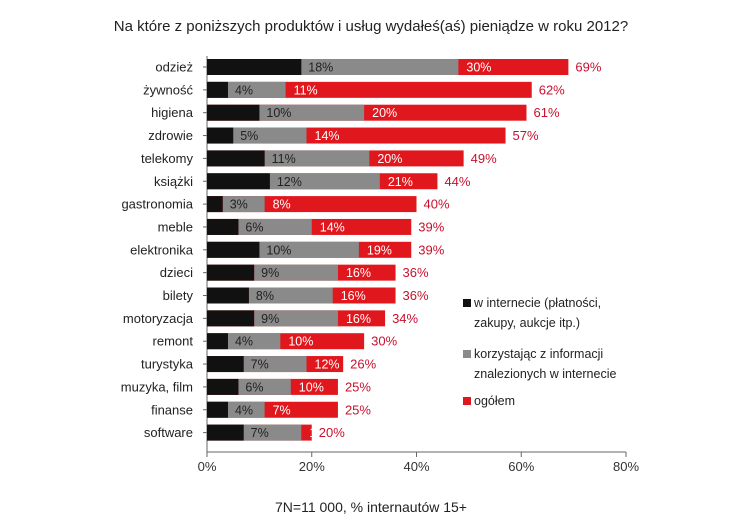 This screenshot has width=742, height=531. What do you see at coordinates (254, 227) in the screenshot?
I see `data-label-internet: 6%` at bounding box center [254, 227].